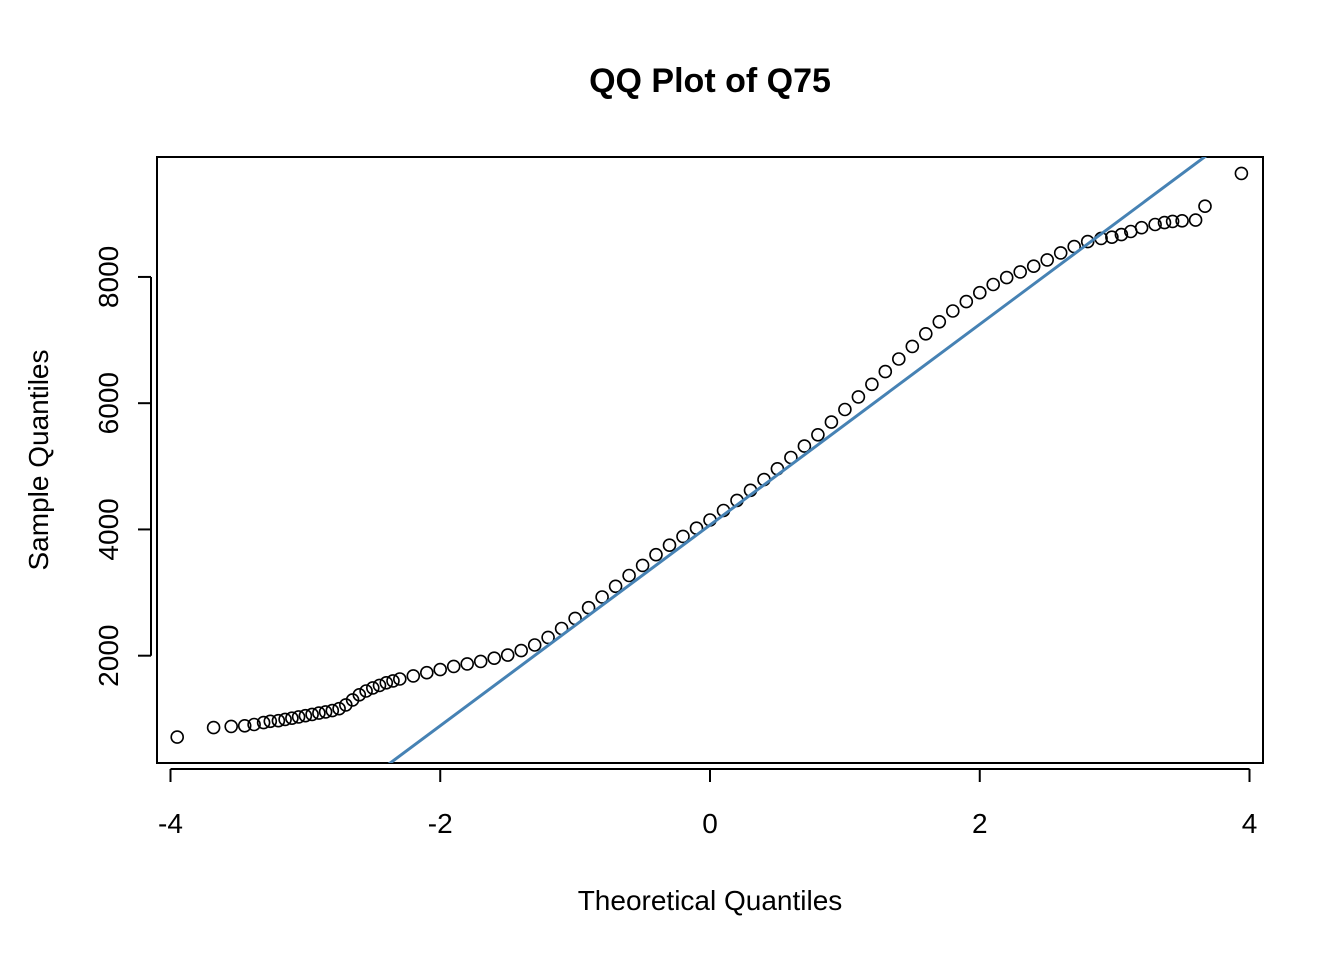  I want to click on y-axis-label: Sample Quantiles, so click(38, 459).